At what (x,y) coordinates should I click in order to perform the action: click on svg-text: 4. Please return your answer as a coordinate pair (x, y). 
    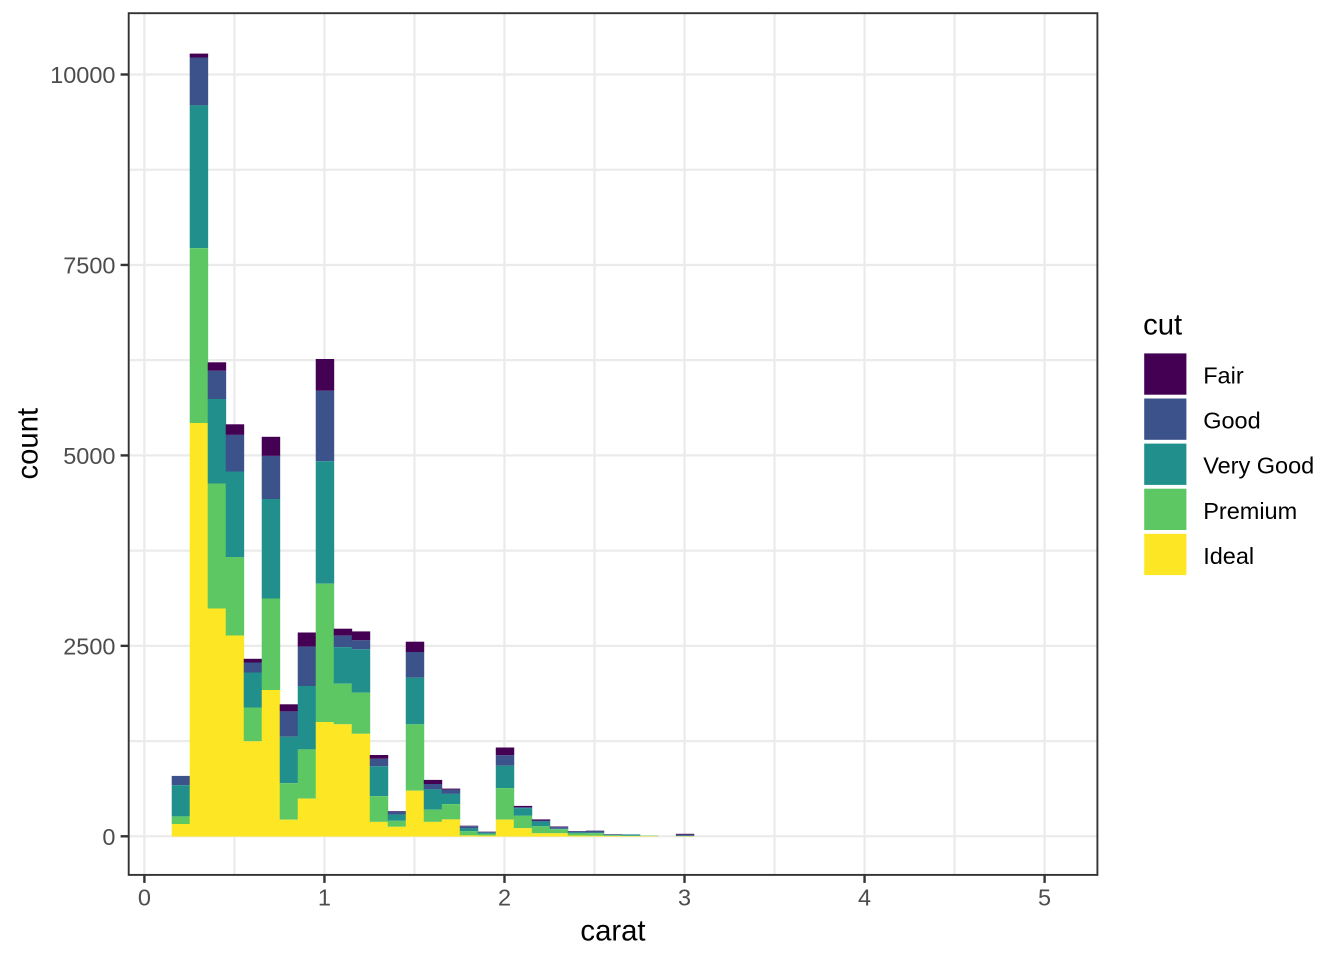
    Looking at the image, I should click on (864, 898).